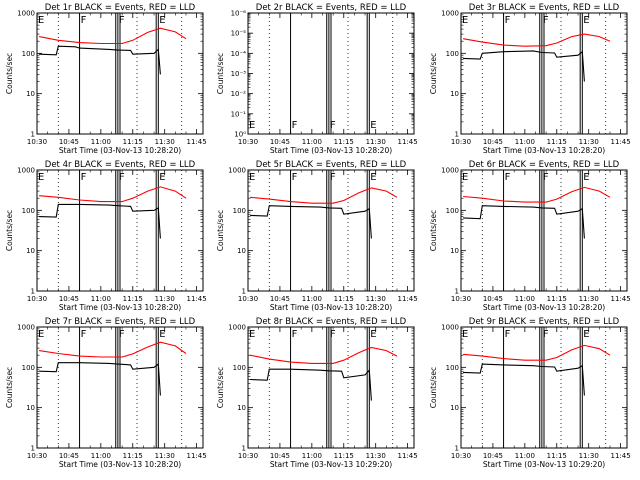 The image size is (640, 480). Describe the element at coordinates (331, 8) in the screenshot. I see `panel-title: Det 2r BLACK = Events, RED = LLD` at that location.